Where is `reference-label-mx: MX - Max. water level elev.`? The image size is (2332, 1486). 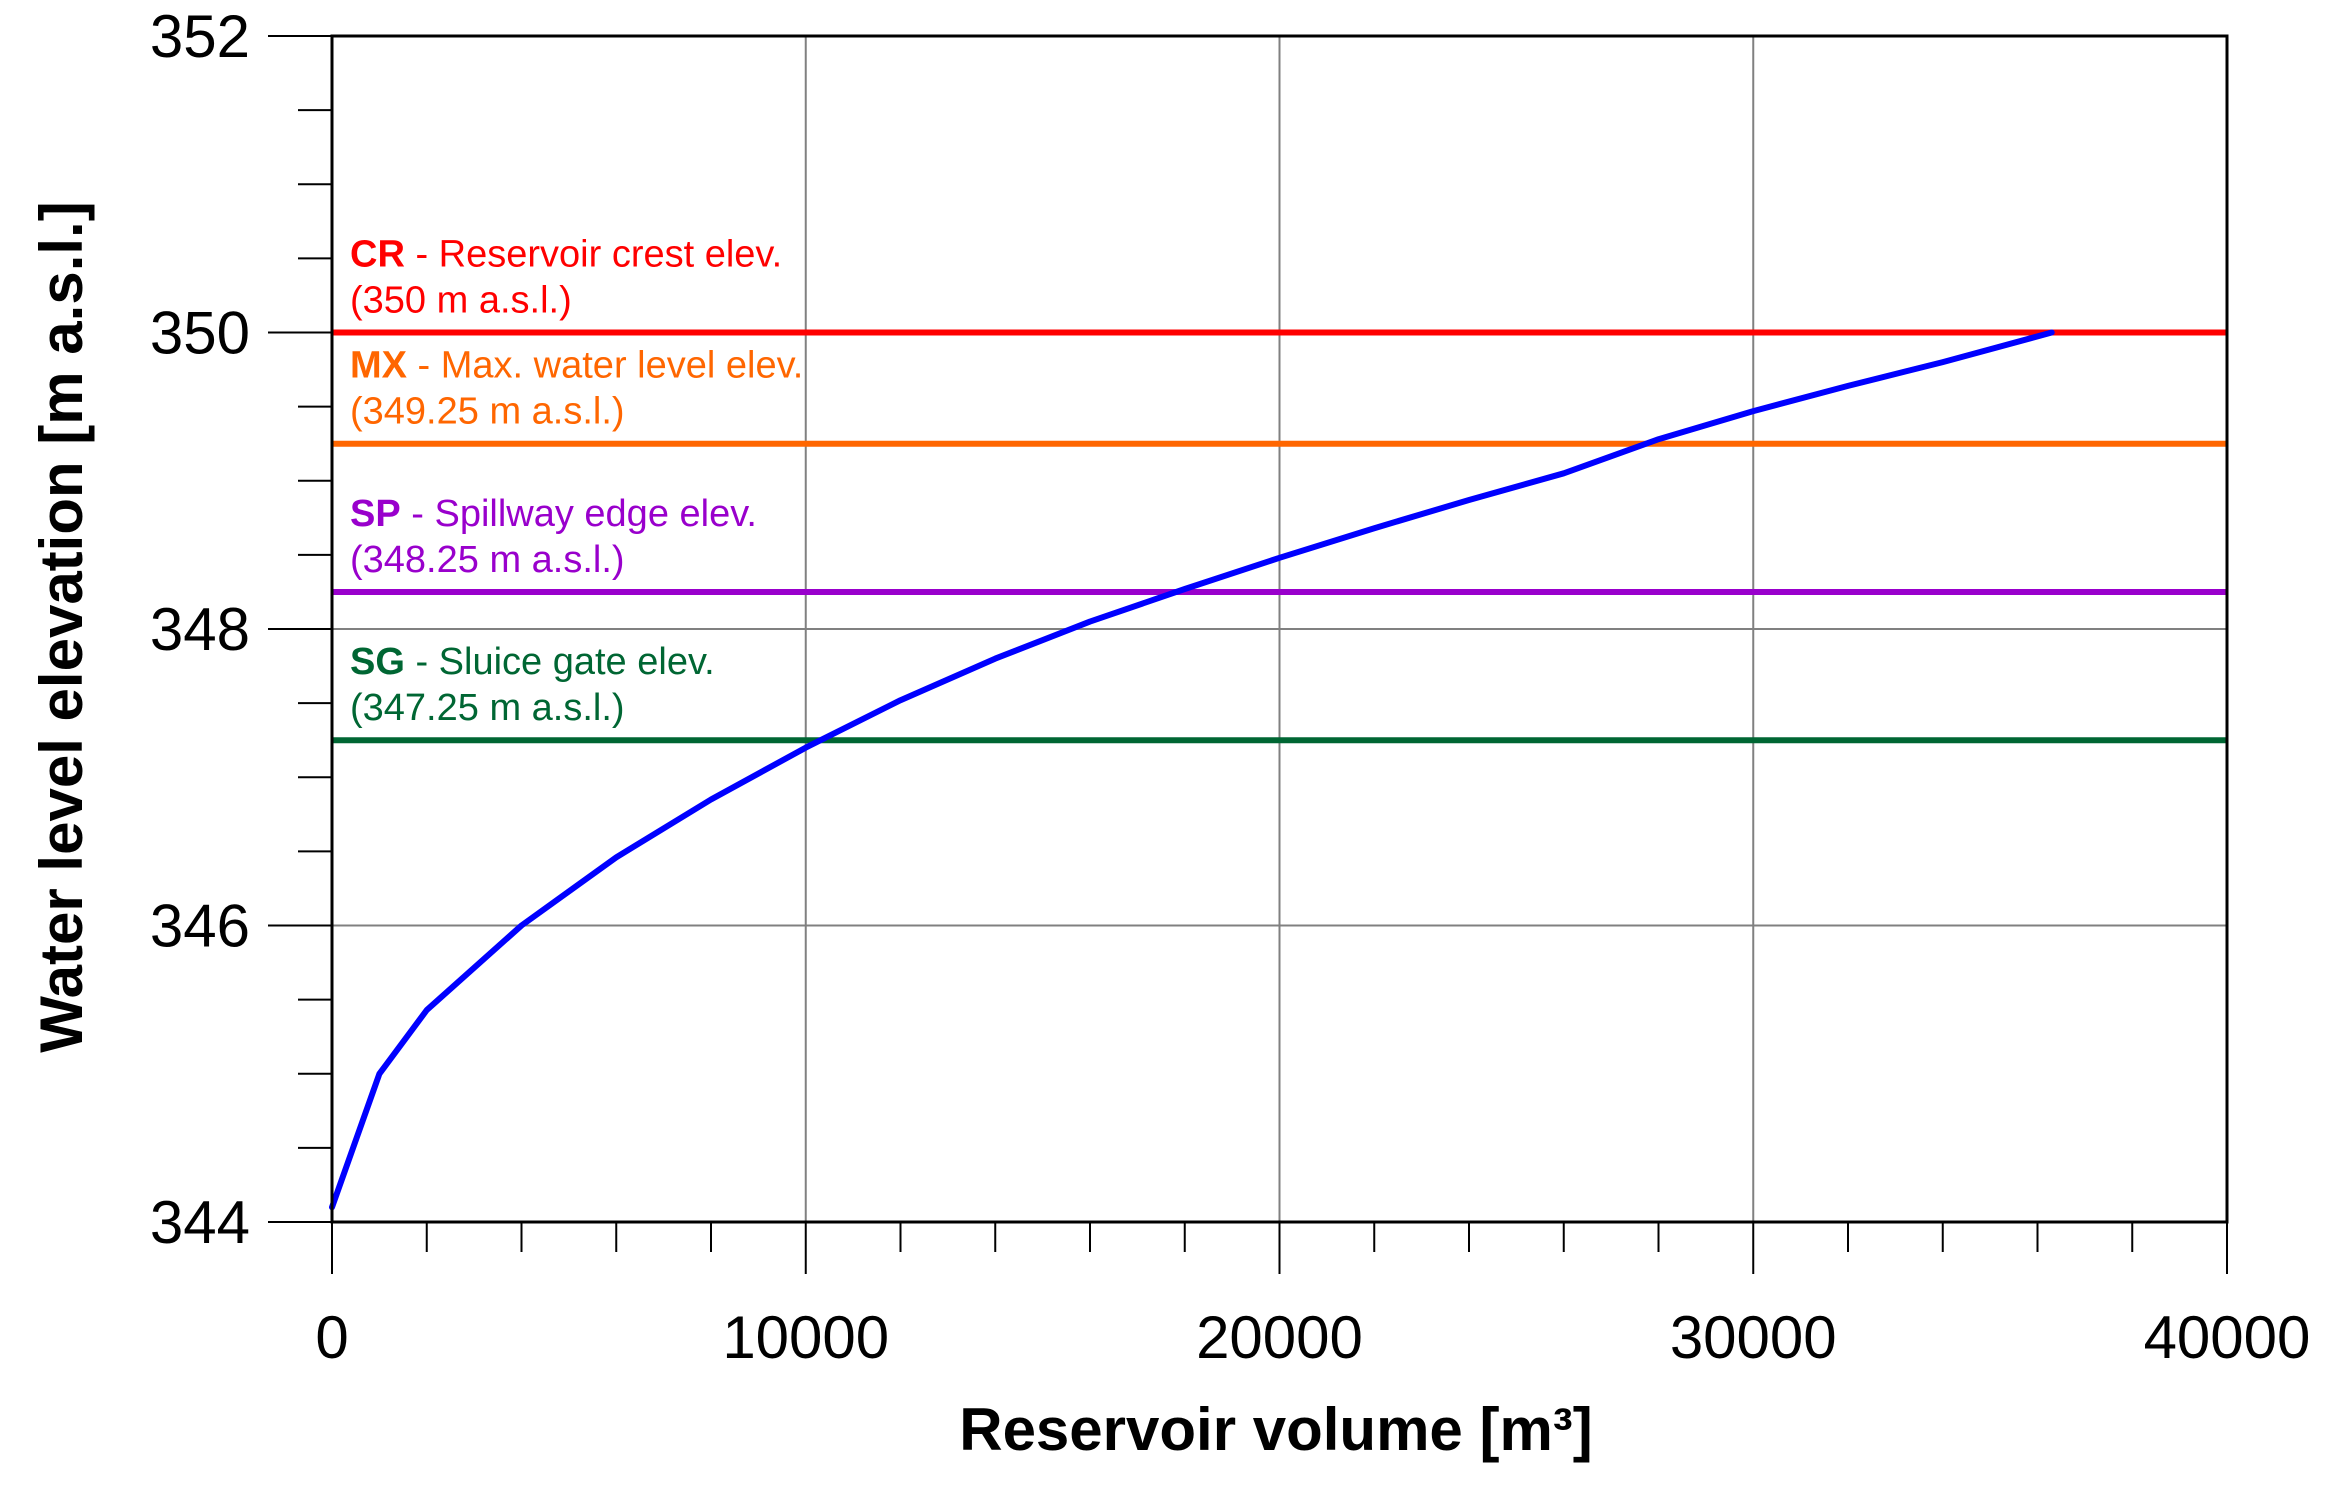
reference-label-mx: MX - Max. water level elev. is located at coordinates (576, 366).